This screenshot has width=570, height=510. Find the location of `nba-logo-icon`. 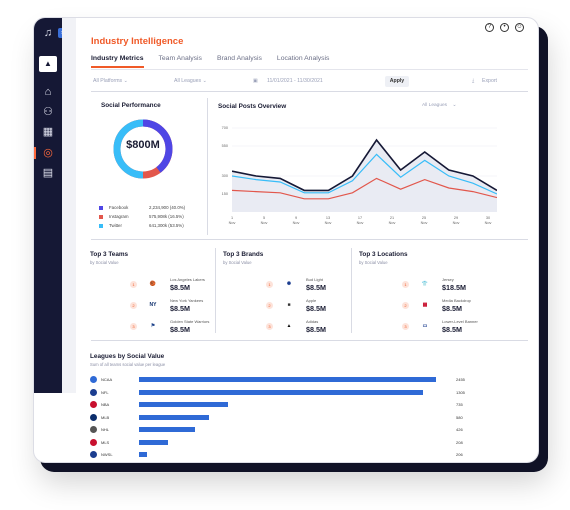

nba-logo-icon is located at coordinates (93, 404).